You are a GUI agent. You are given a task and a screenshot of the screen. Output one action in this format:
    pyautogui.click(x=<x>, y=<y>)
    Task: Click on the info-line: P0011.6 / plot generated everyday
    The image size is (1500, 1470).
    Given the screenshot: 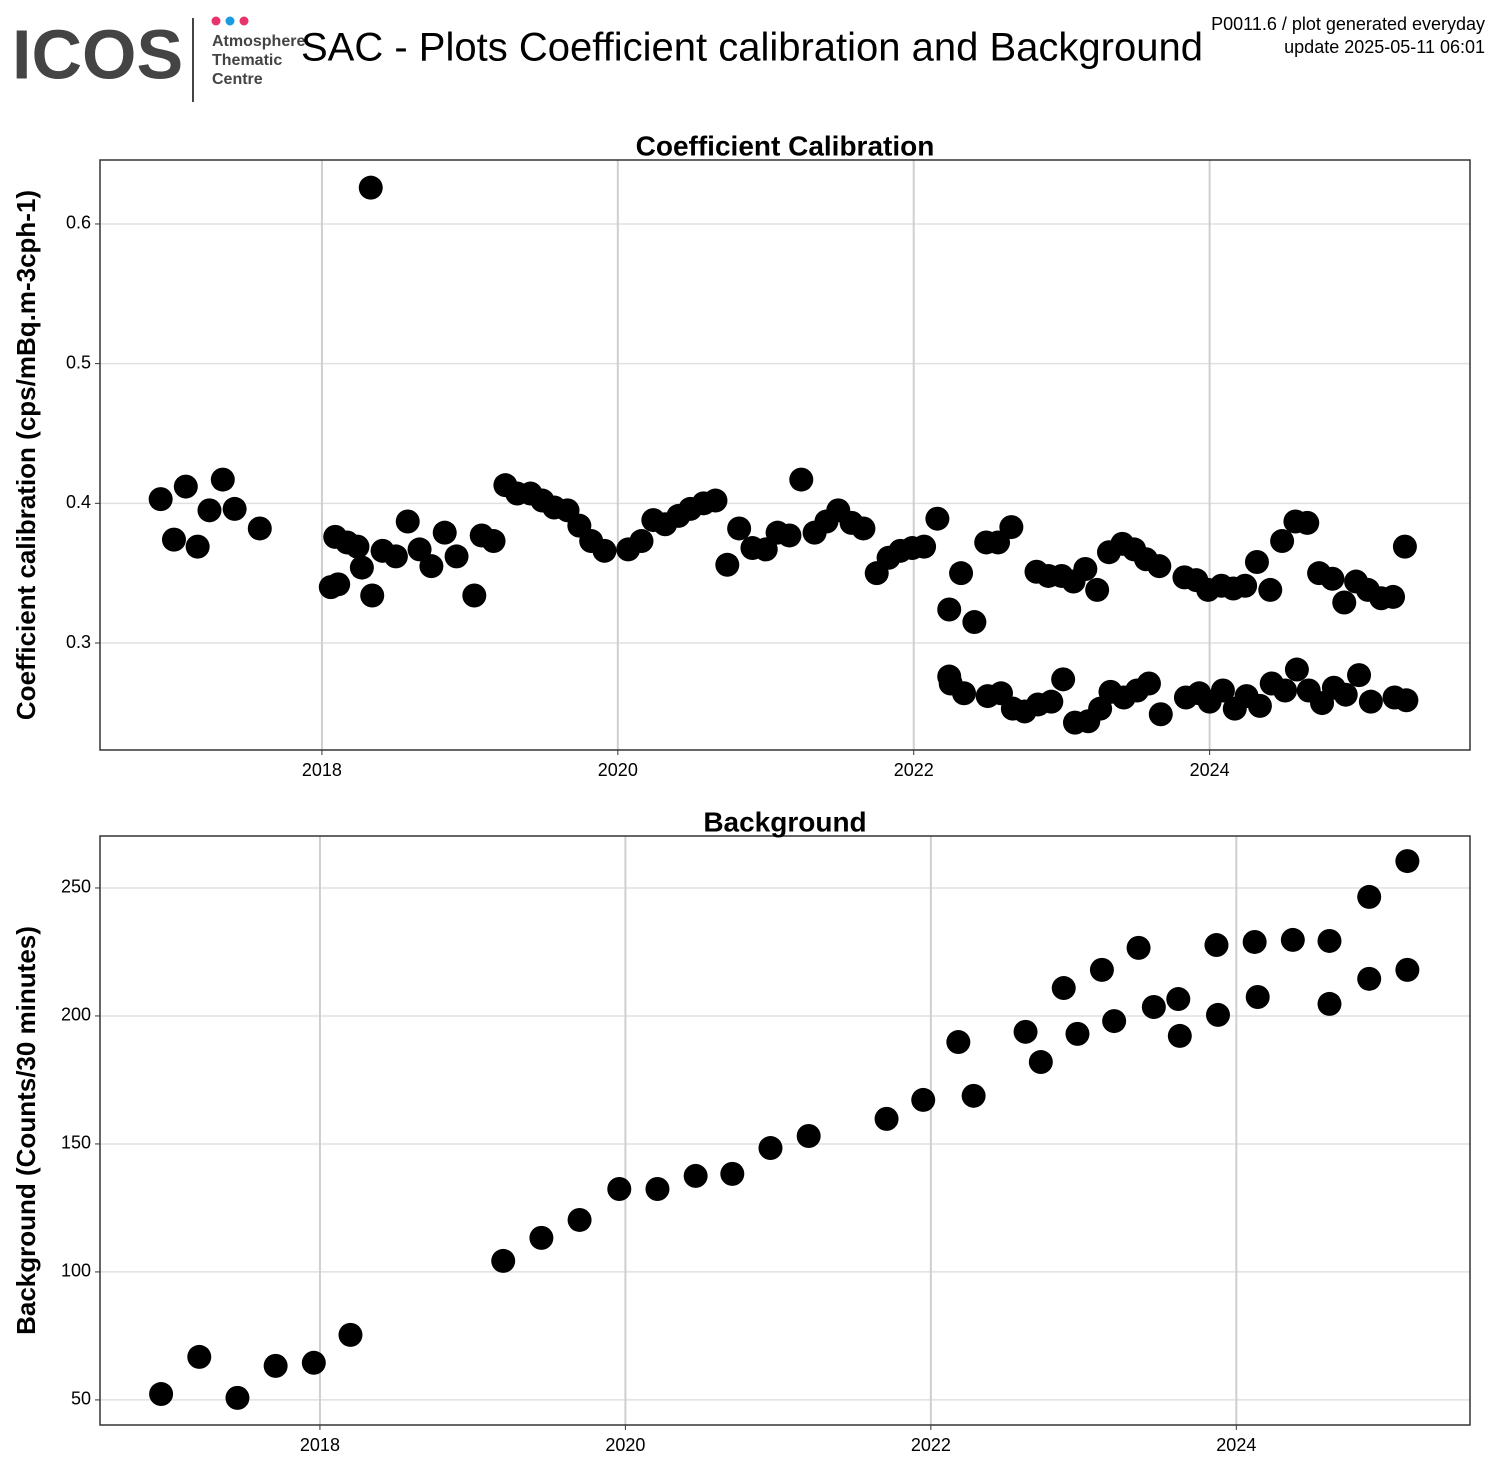 What is the action you would take?
    pyautogui.click(x=1348, y=24)
    